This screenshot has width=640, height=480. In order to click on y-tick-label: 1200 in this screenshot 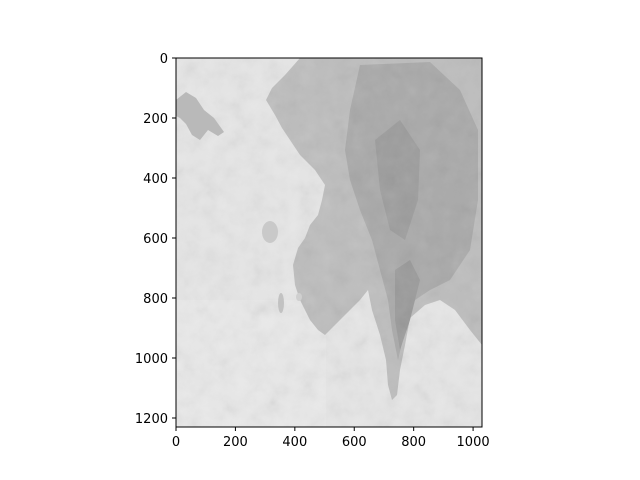, I will do `click(151, 419)`.